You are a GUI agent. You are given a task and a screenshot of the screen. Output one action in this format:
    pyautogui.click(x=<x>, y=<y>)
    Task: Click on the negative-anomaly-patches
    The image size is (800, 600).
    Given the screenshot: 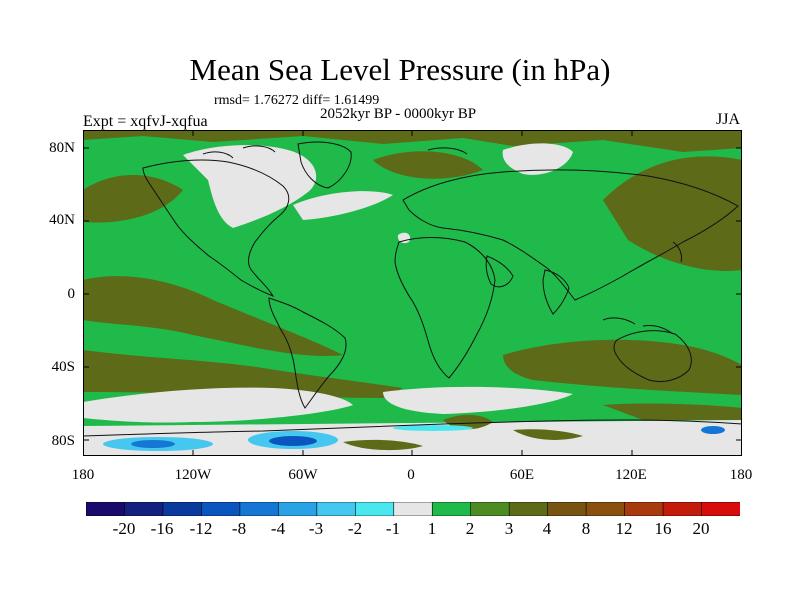 What is the action you would take?
    pyautogui.click(x=414, y=438)
    